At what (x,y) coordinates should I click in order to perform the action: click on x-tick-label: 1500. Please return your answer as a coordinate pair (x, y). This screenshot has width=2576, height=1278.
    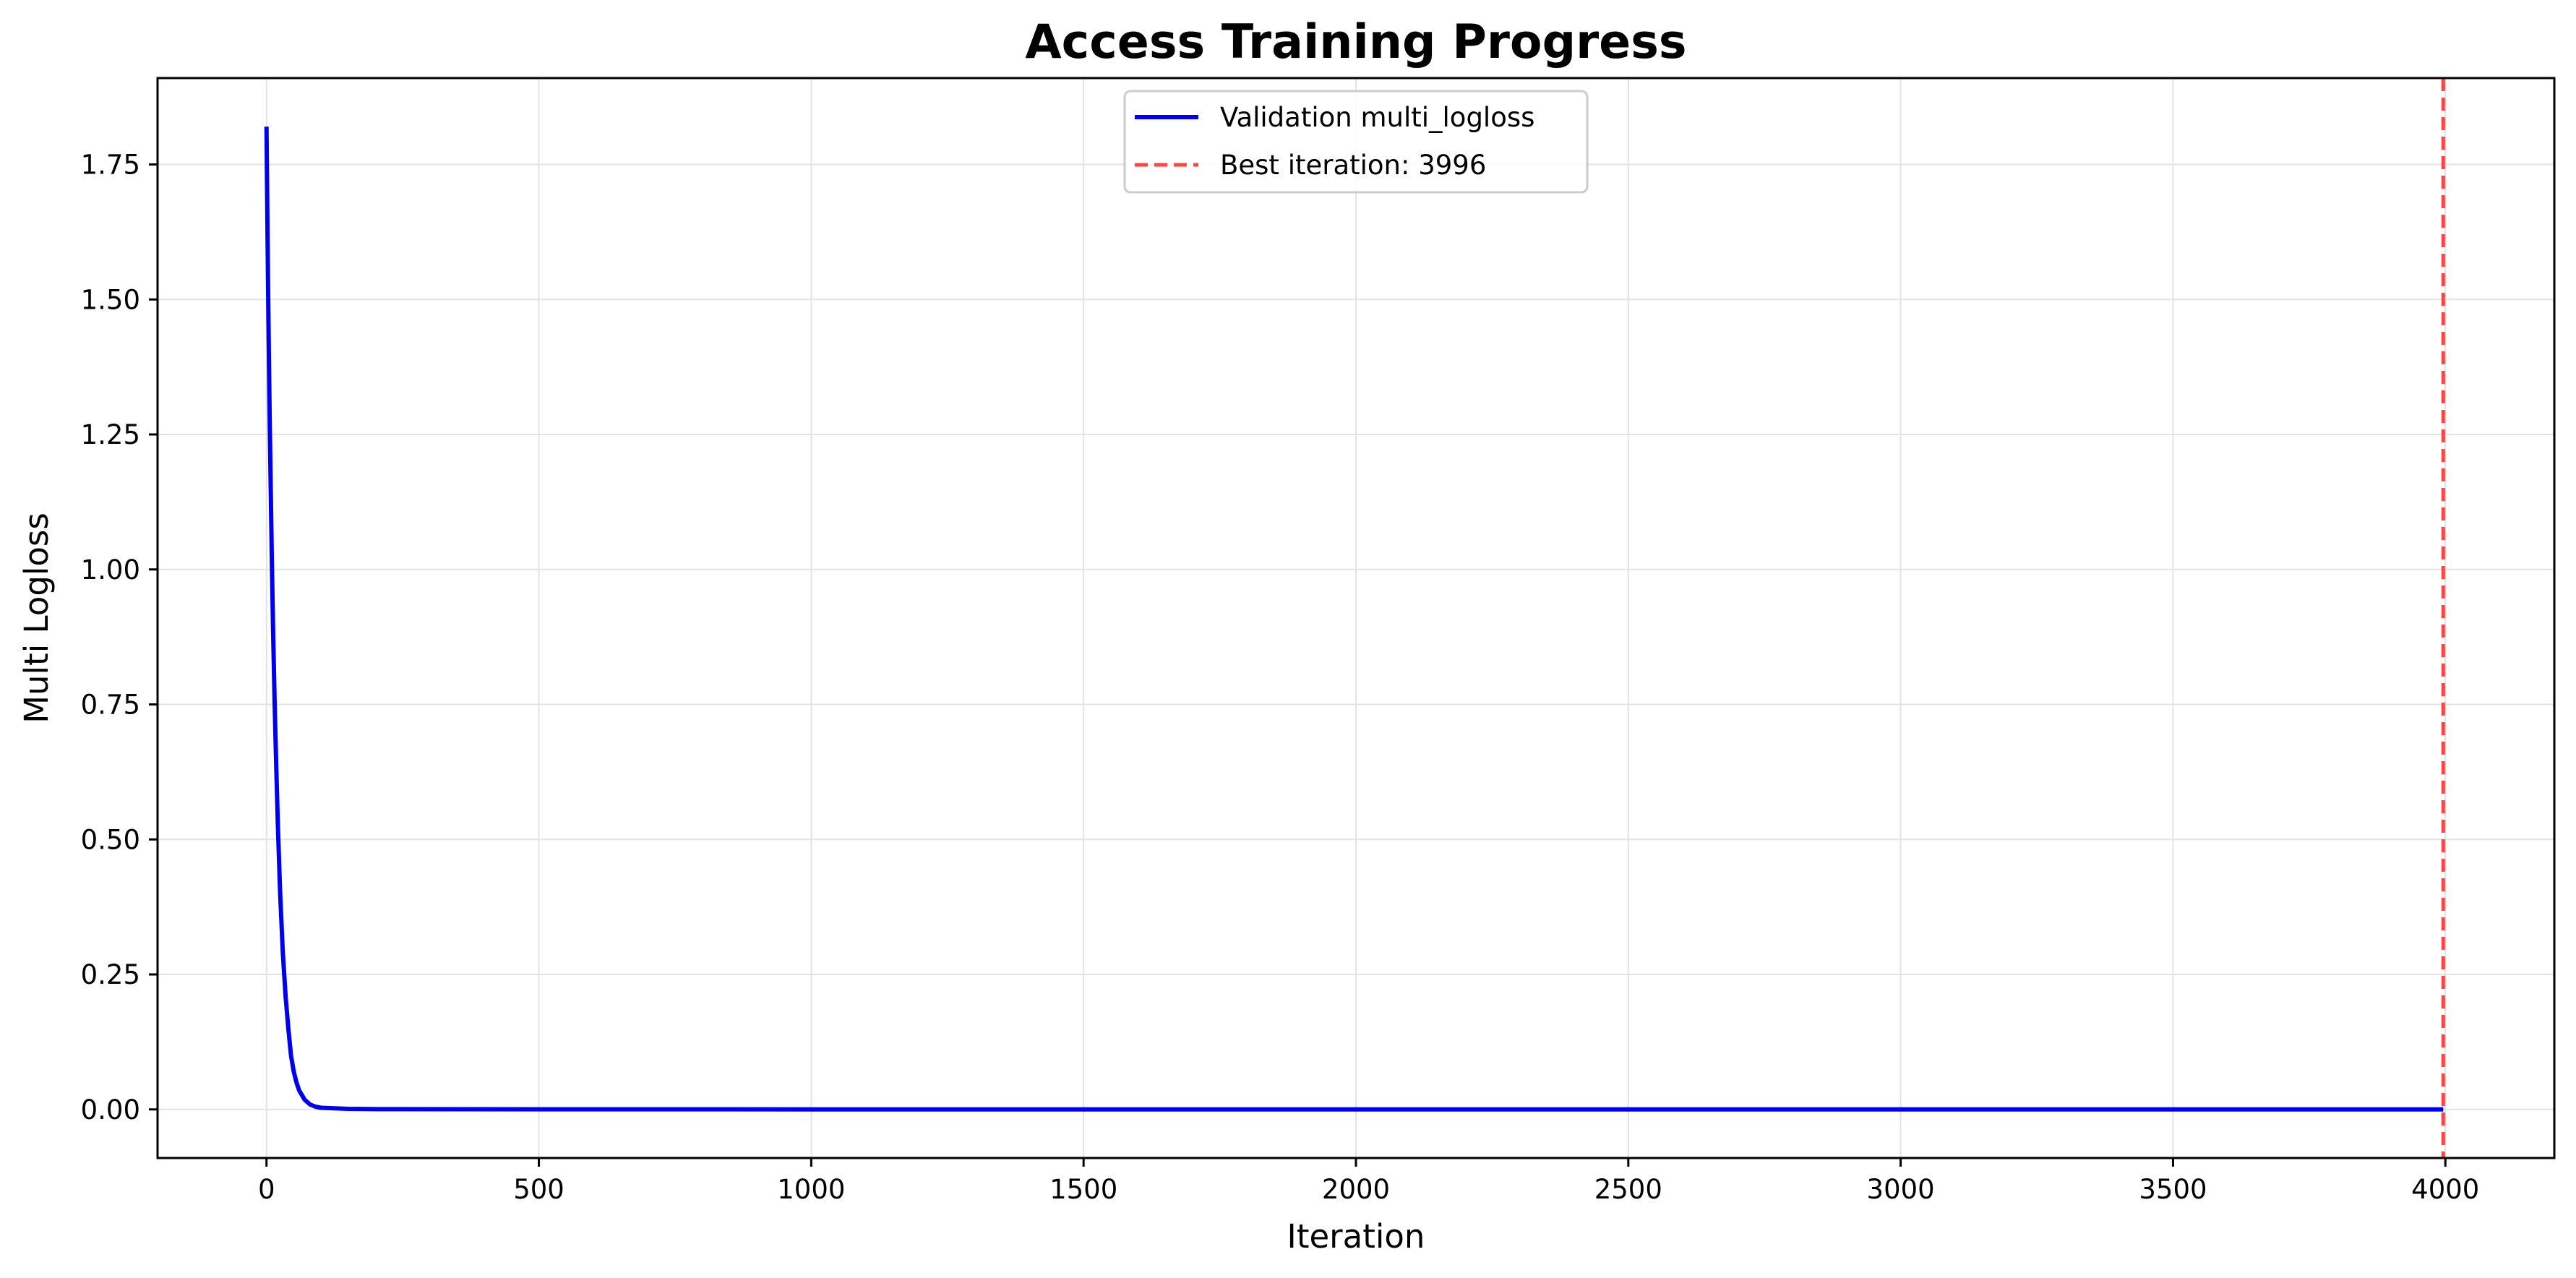
    Looking at the image, I should click on (1083, 1189).